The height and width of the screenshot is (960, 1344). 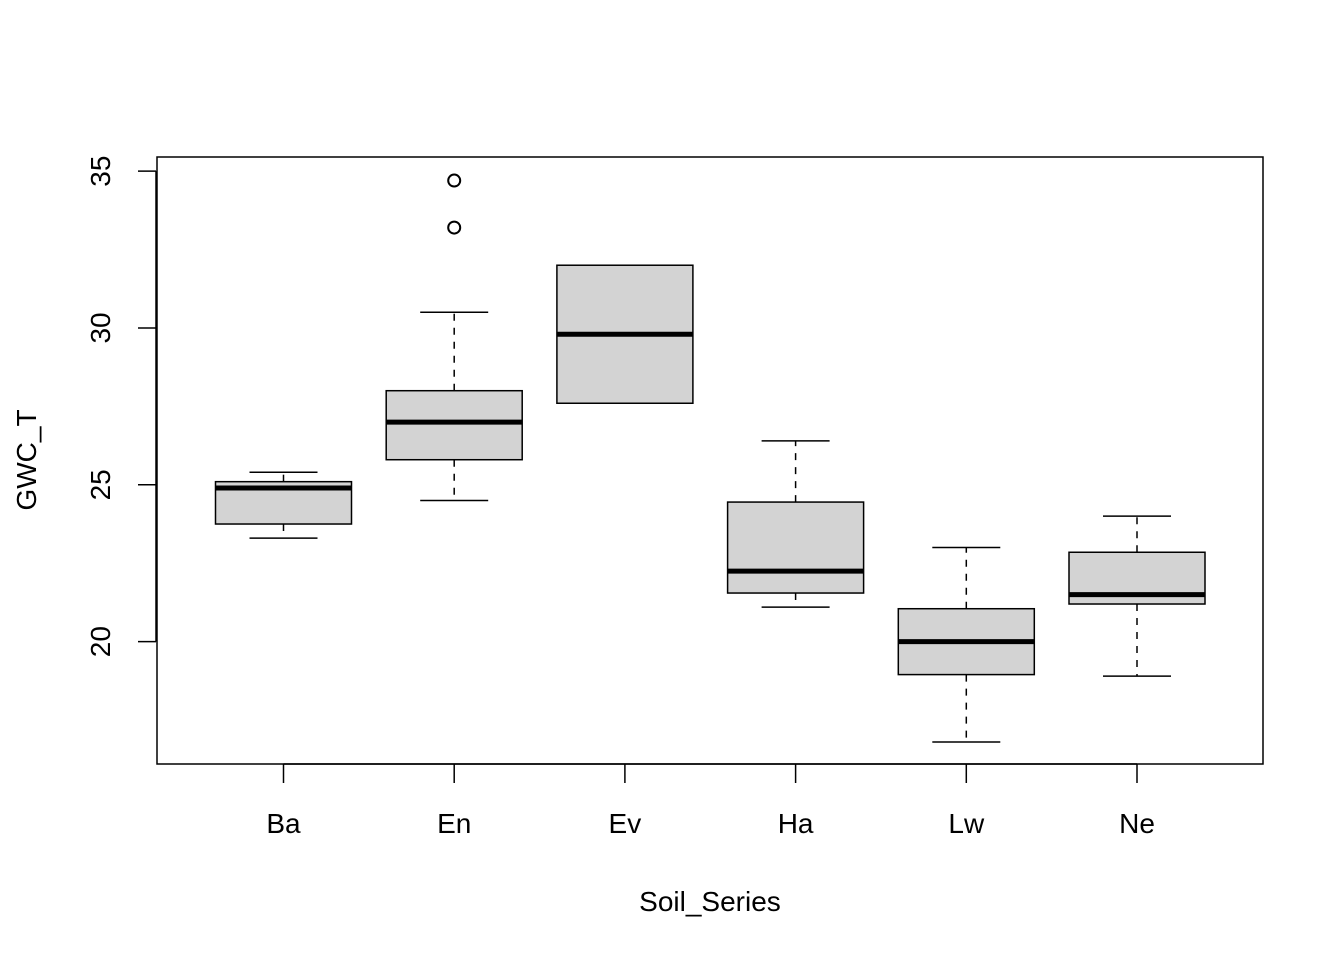 I want to click on x-tick-label: Ha, so click(x=796, y=823).